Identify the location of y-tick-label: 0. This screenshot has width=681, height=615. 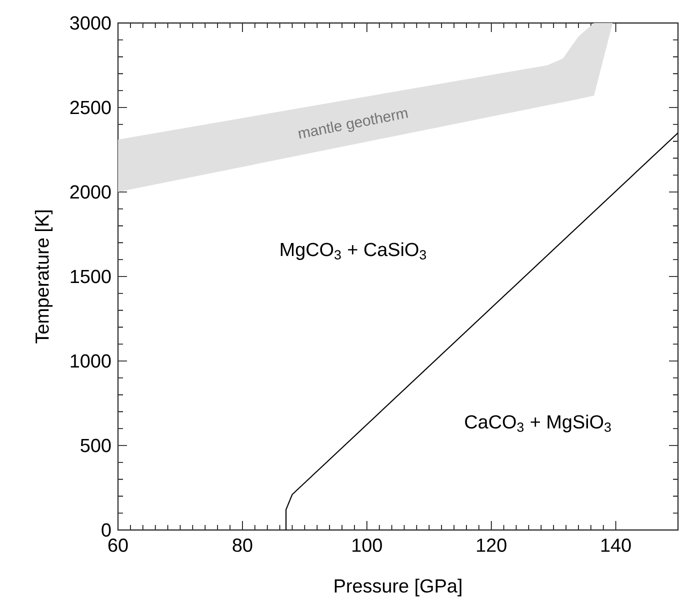
(106, 530).